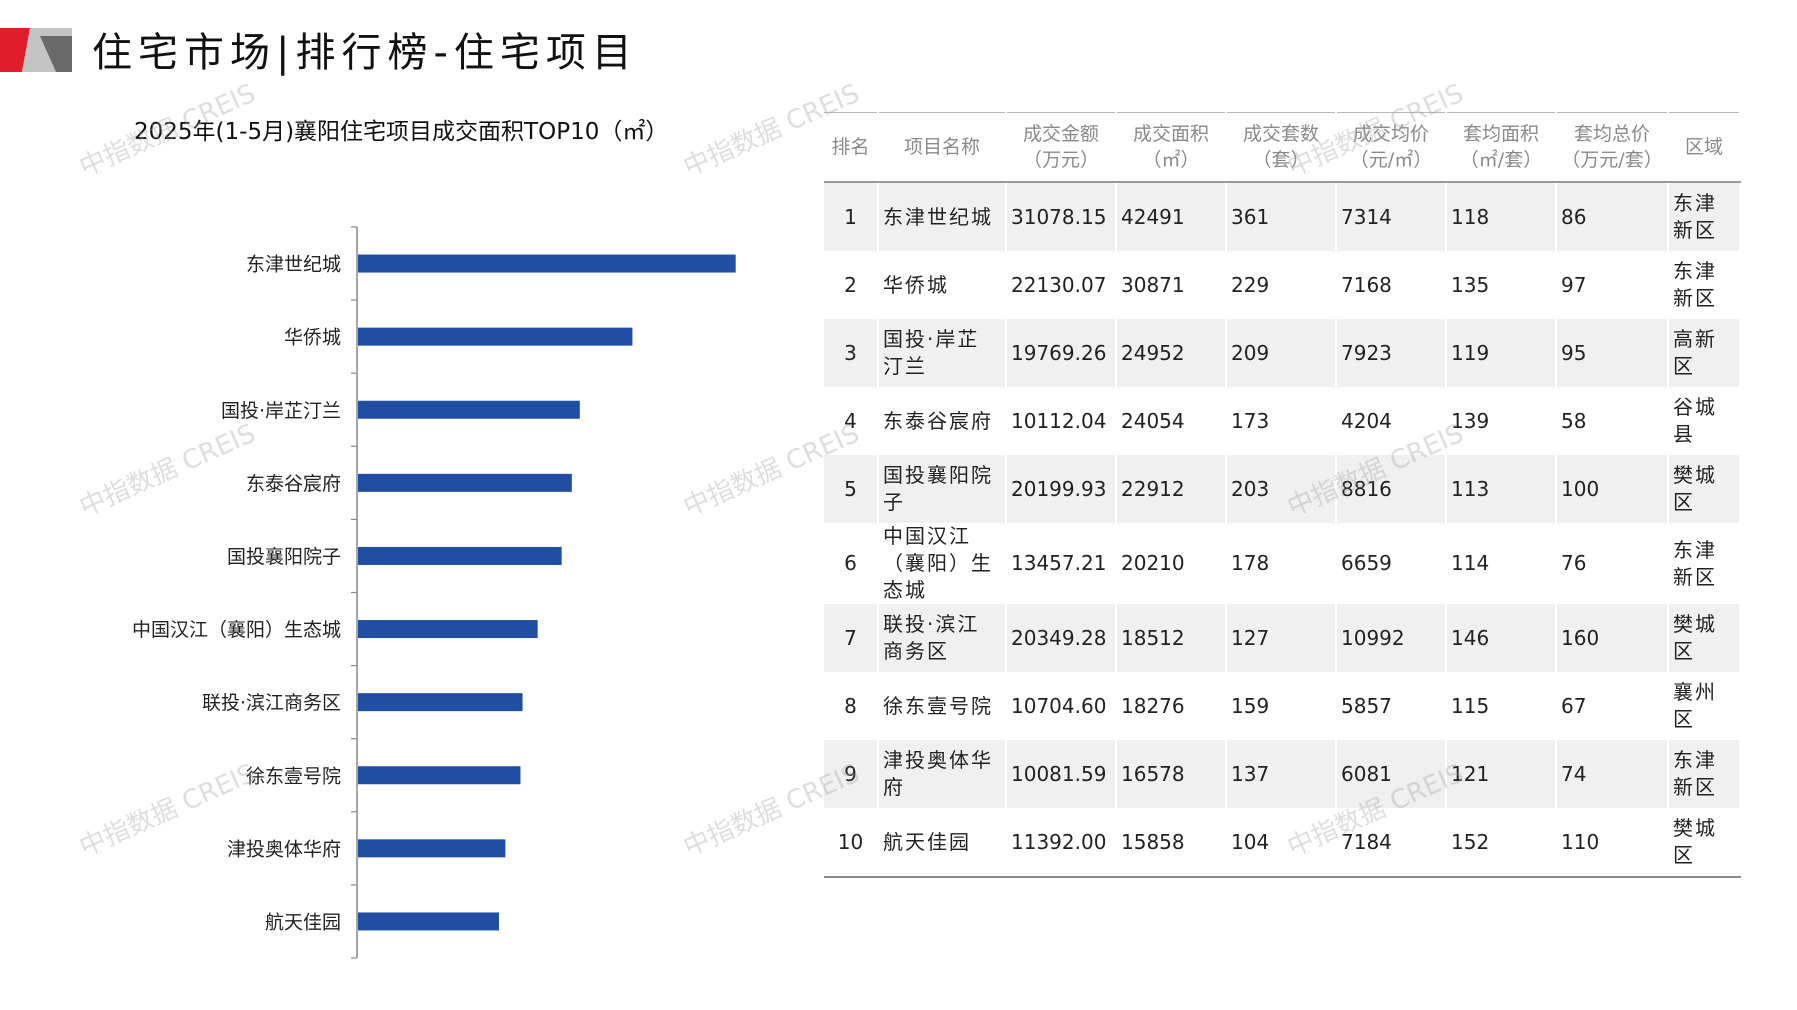 The height and width of the screenshot is (1010, 1797). I want to click on table-cell: 97, so click(1612, 285).